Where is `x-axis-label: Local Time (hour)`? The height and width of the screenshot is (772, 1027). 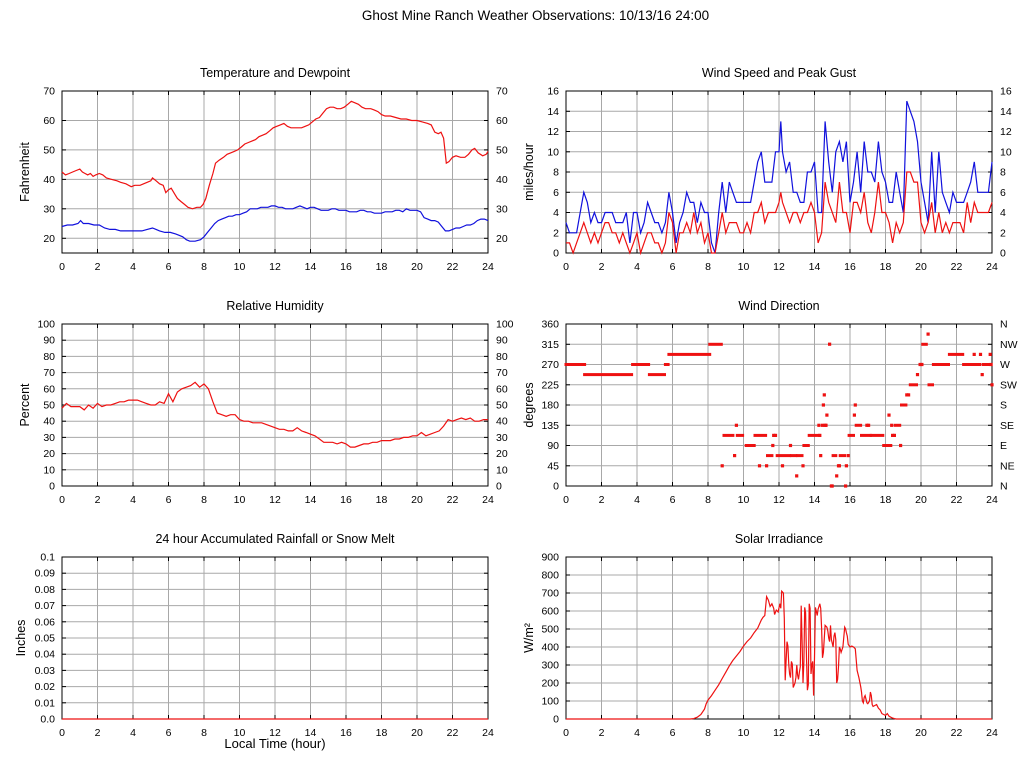 x-axis-label: Local Time (hour) is located at coordinates (275, 743).